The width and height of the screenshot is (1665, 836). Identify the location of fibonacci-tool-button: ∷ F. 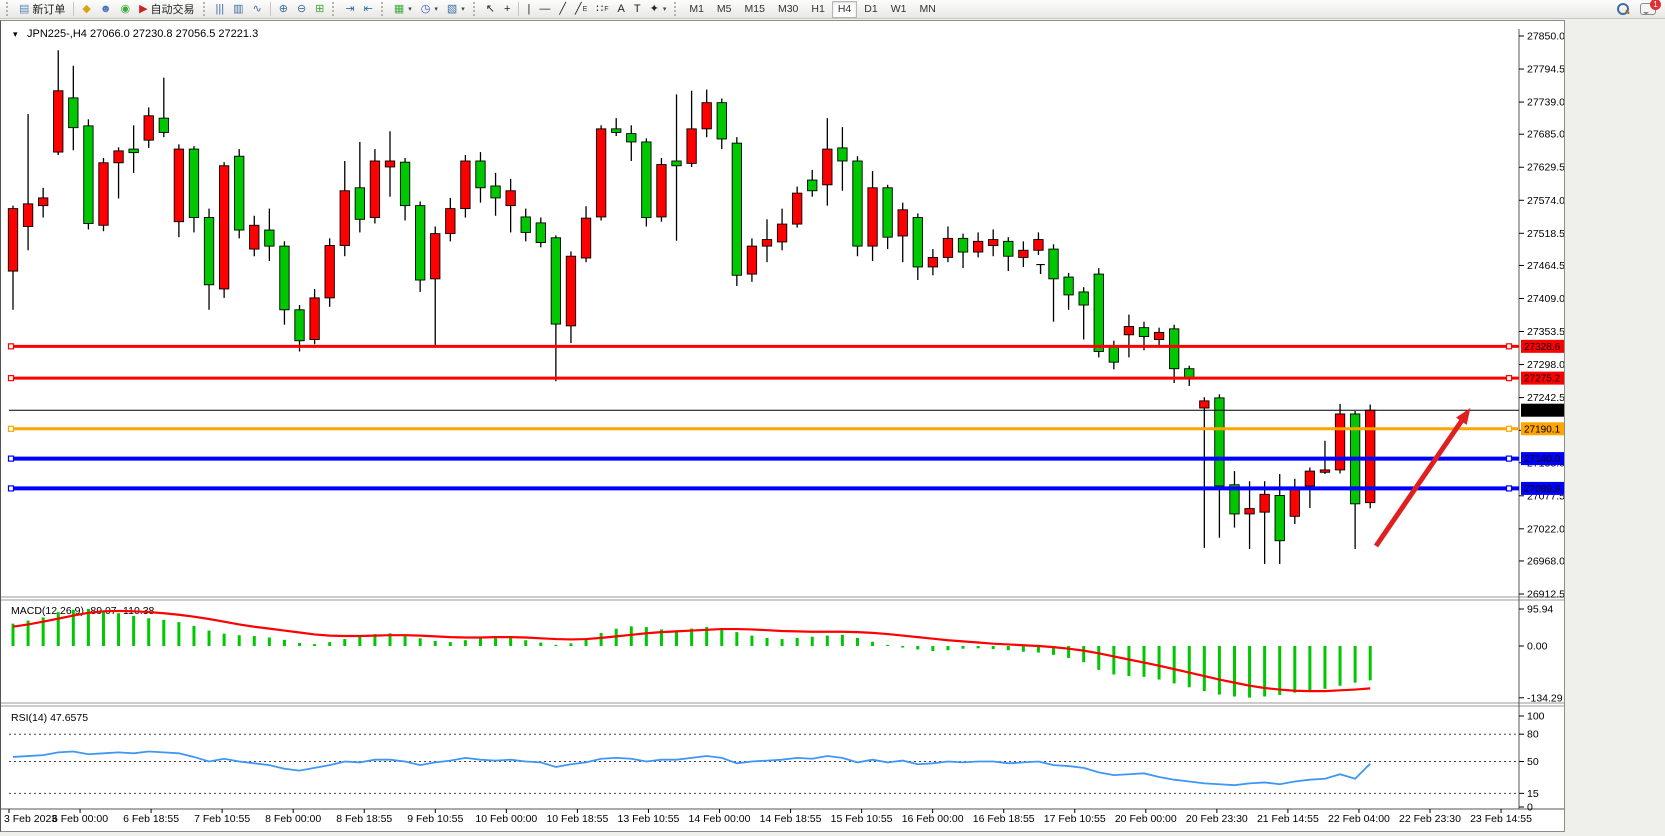
(602, 9).